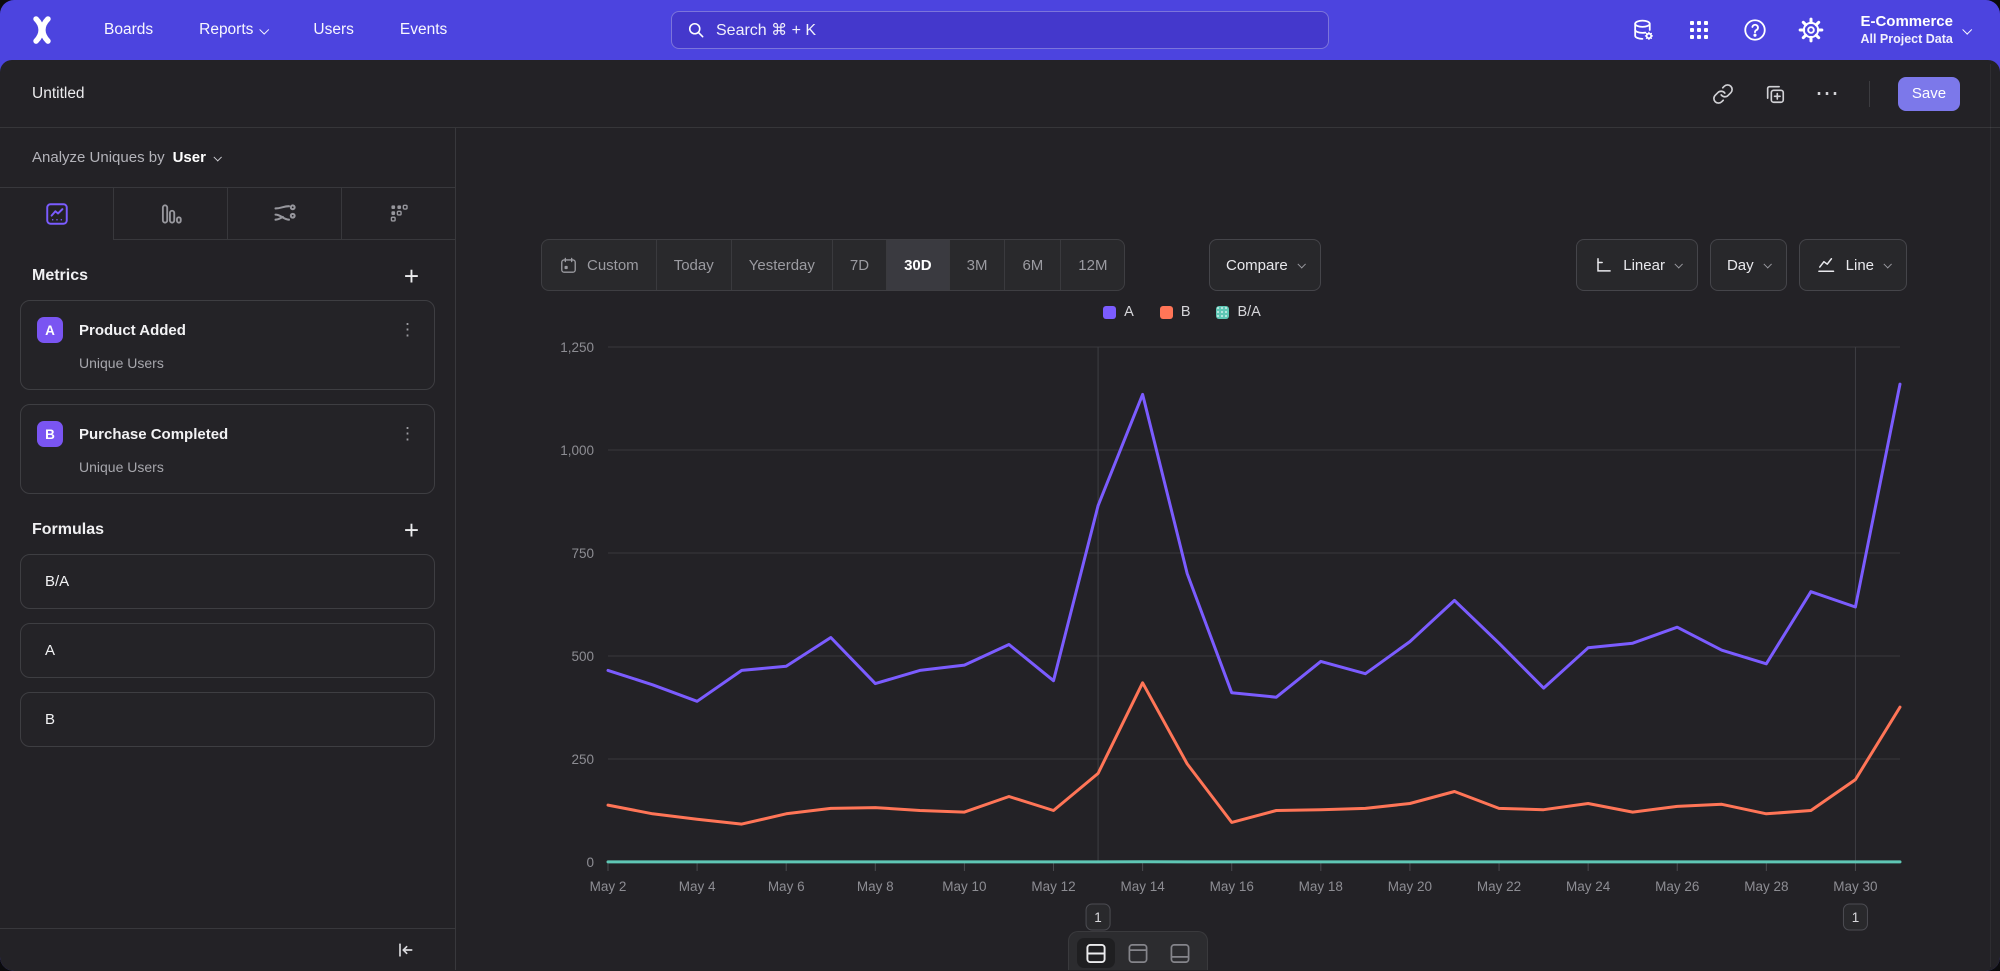 This screenshot has height=971, width=2000. I want to click on collapse-sidebar-icon, so click(405, 950).